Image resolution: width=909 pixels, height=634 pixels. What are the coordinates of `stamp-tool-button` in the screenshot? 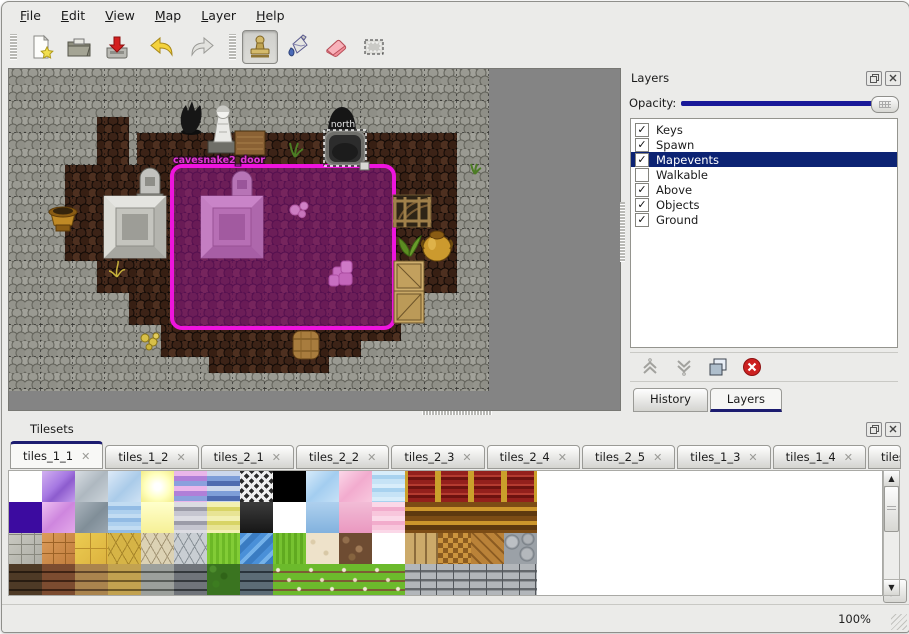 It's located at (260, 47).